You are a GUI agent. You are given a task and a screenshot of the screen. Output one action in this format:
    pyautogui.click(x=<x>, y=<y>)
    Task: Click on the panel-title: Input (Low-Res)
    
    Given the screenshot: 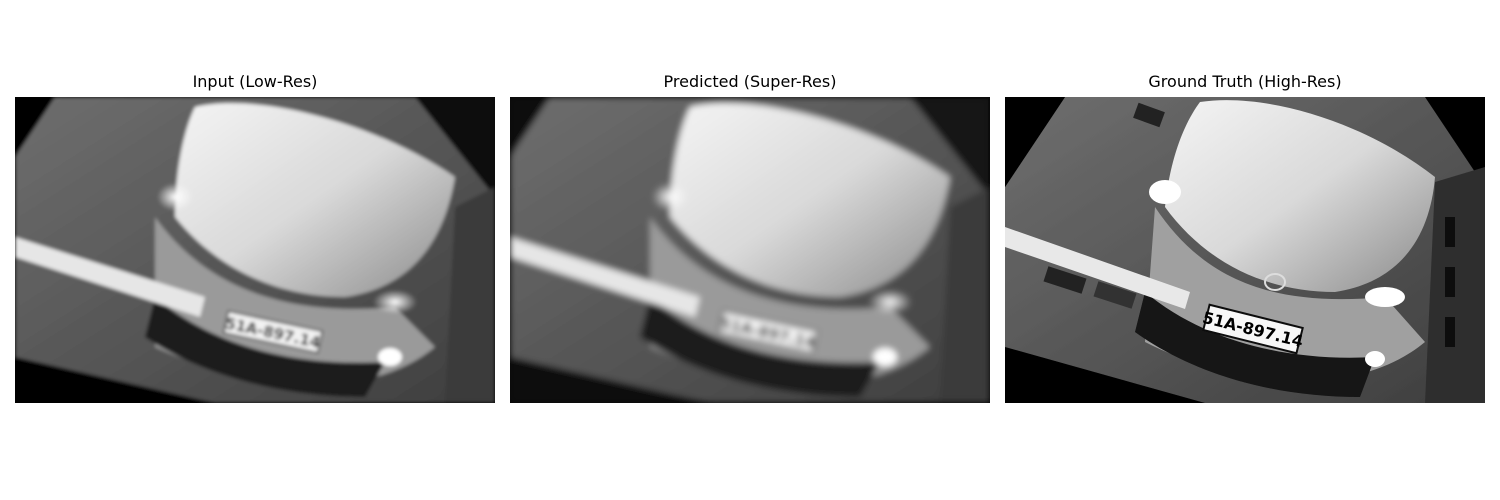 What is the action you would take?
    pyautogui.click(x=255, y=81)
    